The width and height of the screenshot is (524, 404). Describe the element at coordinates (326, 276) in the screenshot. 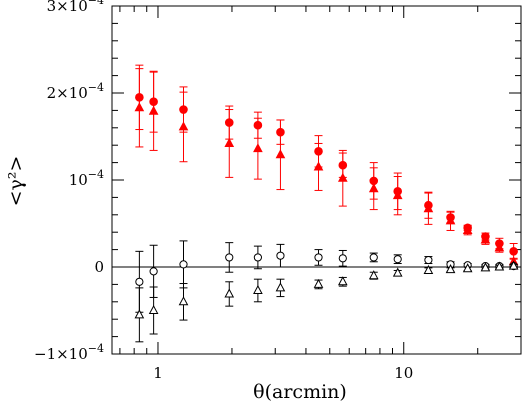

I see `series-open-circle` at that location.